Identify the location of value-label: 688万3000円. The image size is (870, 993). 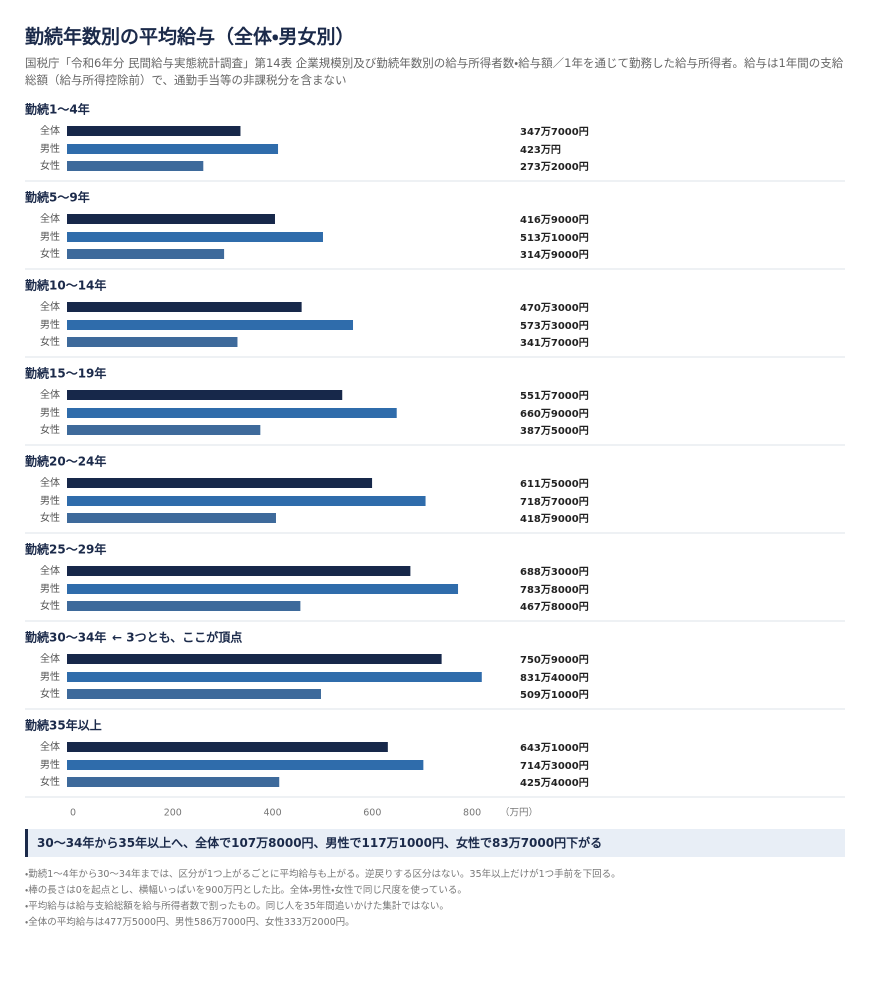
(554, 572).